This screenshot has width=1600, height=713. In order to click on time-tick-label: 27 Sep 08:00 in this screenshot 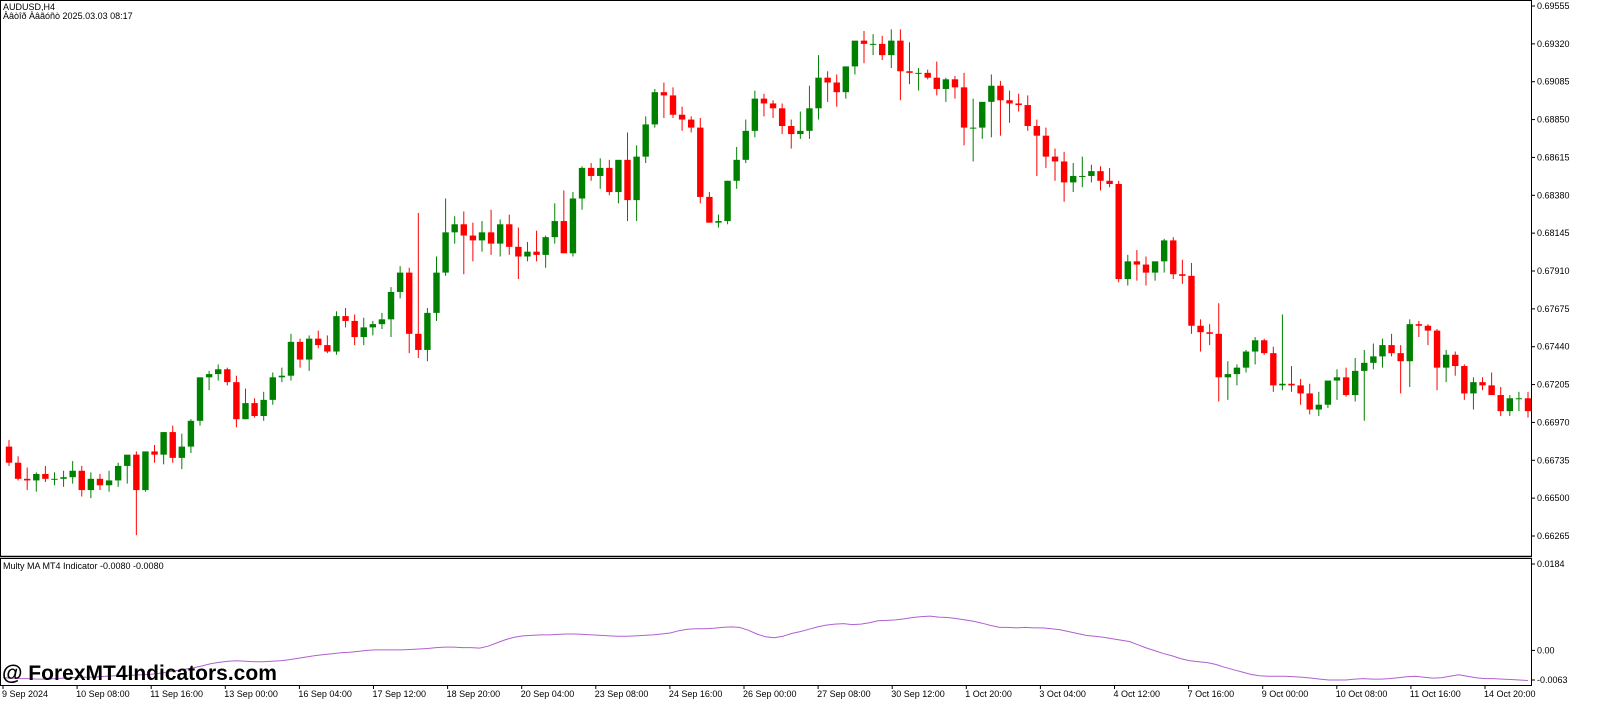, I will do `click(844, 694)`.